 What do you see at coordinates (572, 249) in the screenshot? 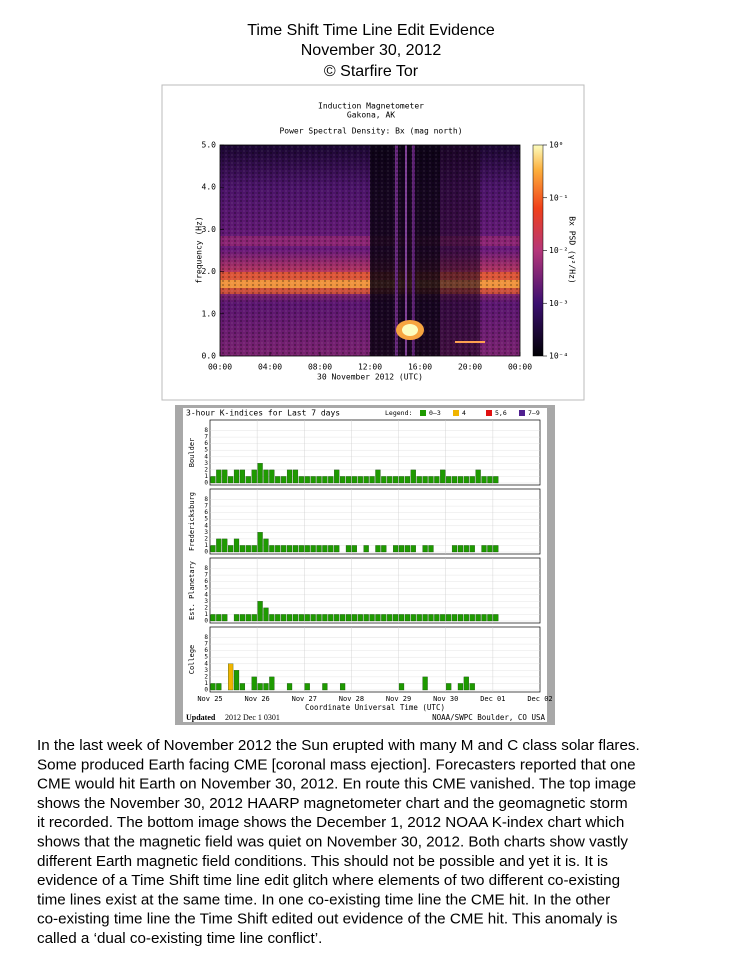
I see `colorbar-label: Bx PSD (γ²/Hz)` at bounding box center [572, 249].